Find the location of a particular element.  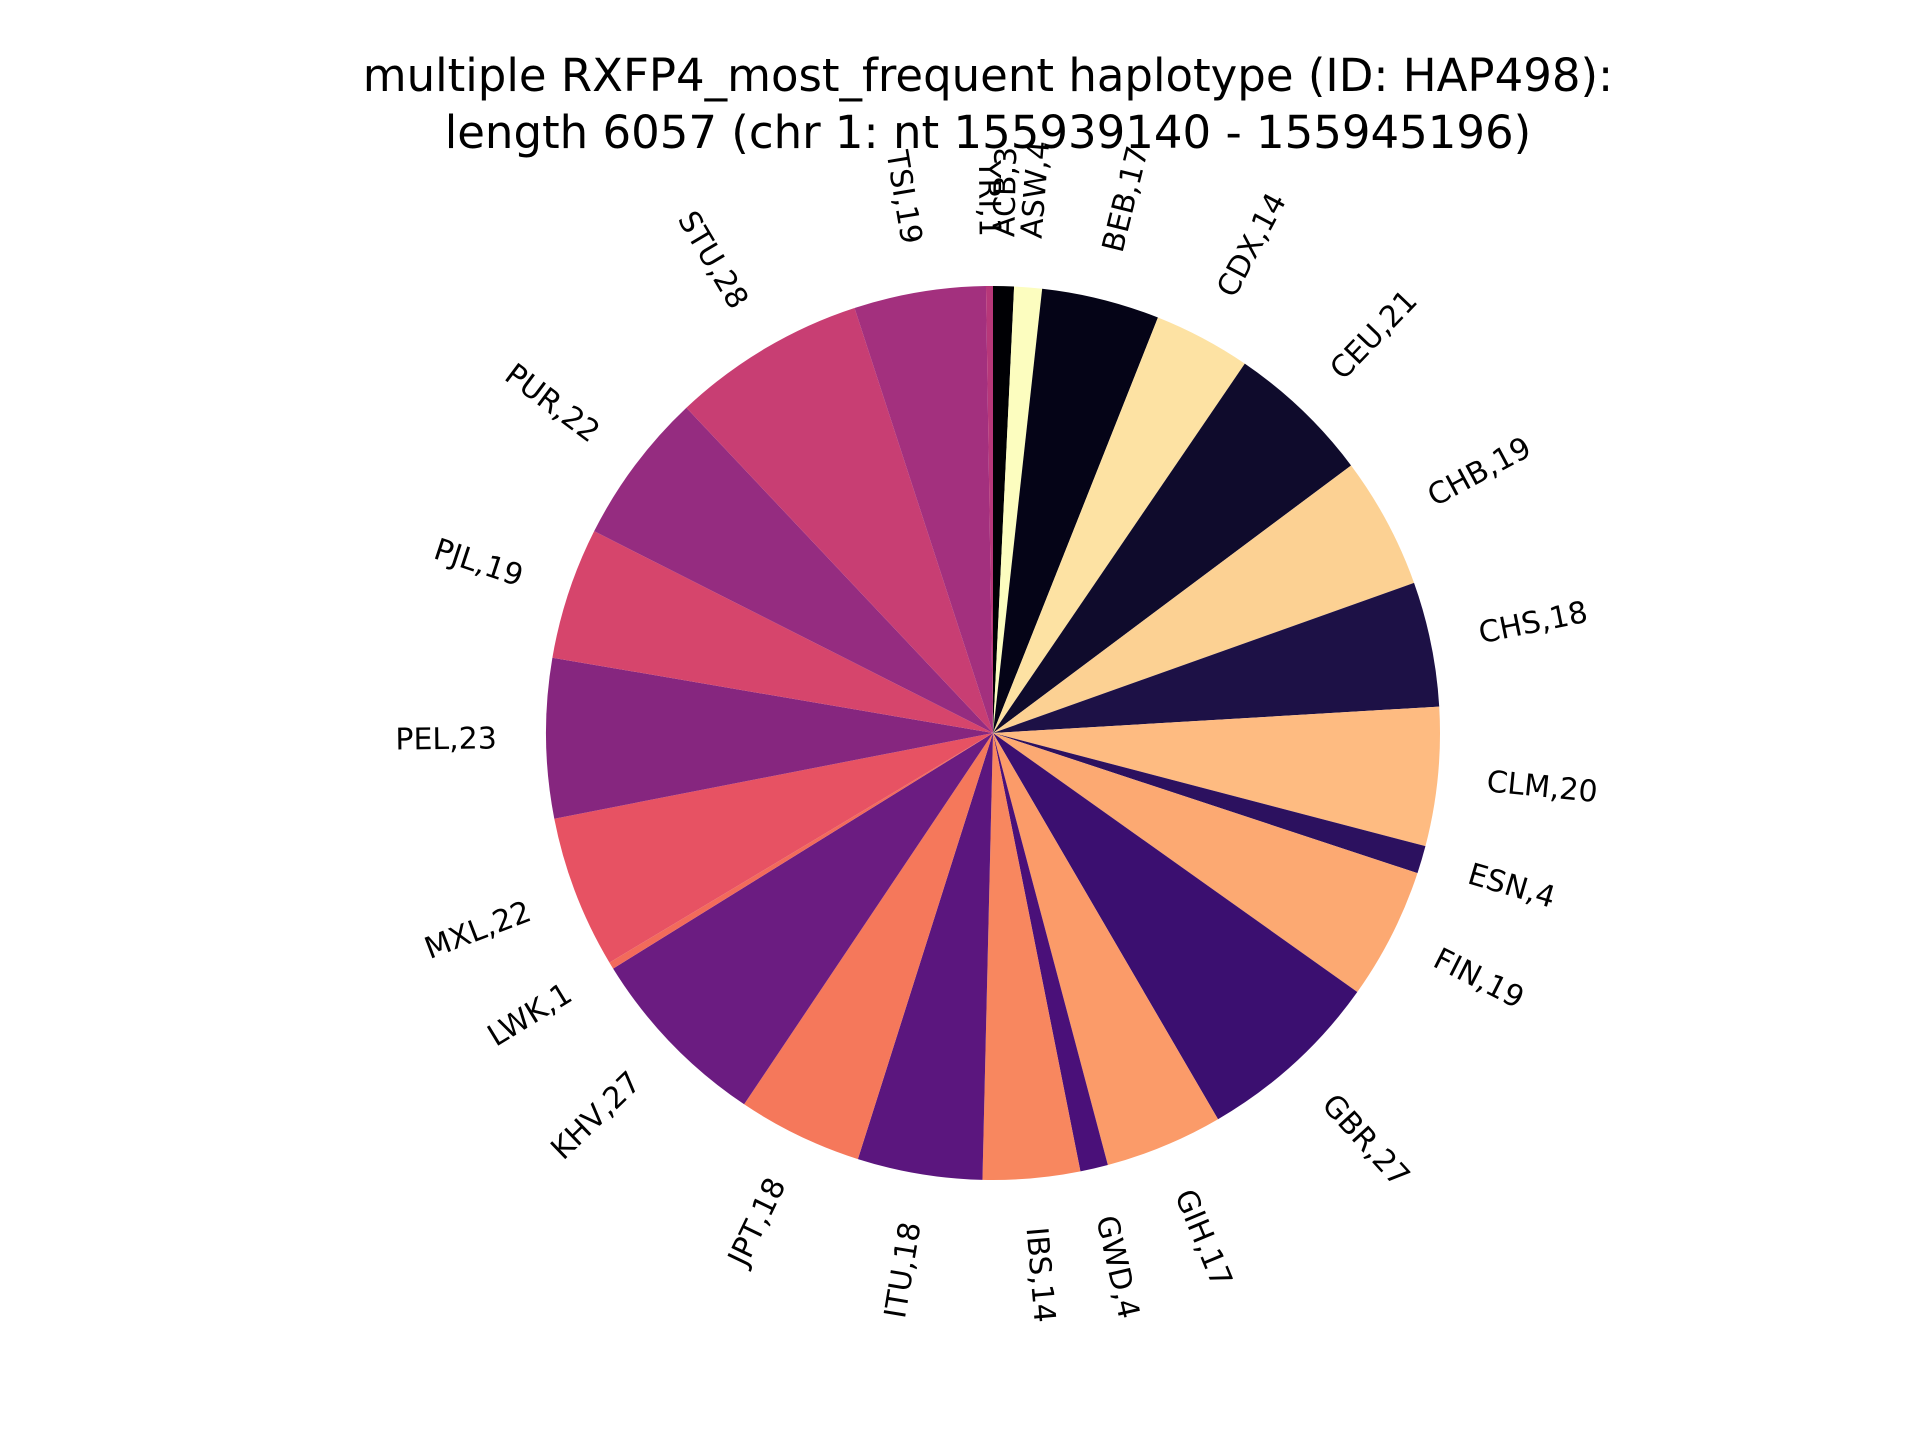

pie-slice-lwk is located at coordinates (801, 851).